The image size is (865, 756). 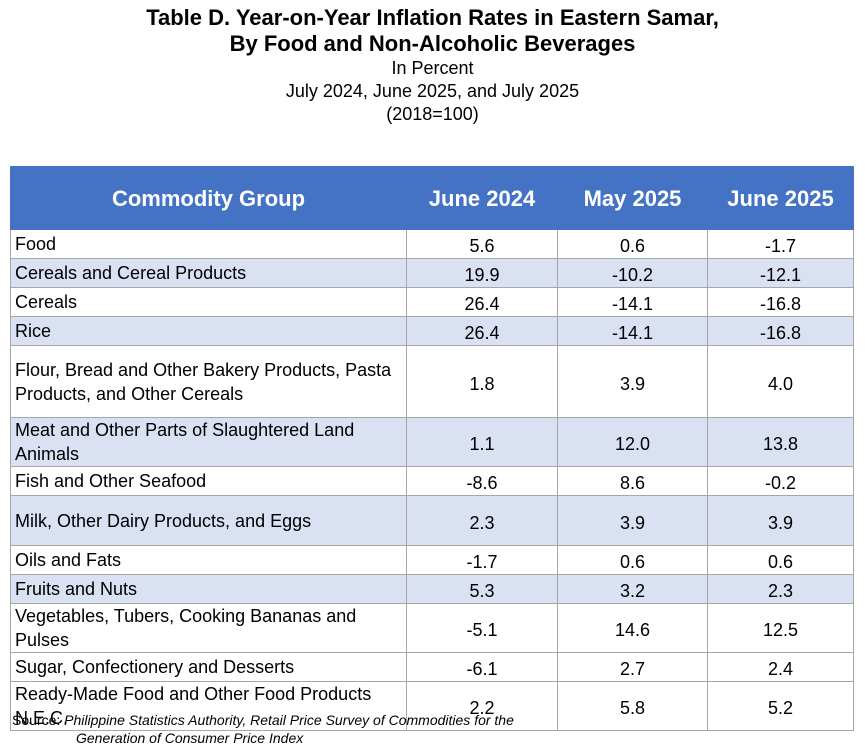 I want to click on row-label: Milk, Other Dairy Products, and Eggs, so click(x=208, y=520).